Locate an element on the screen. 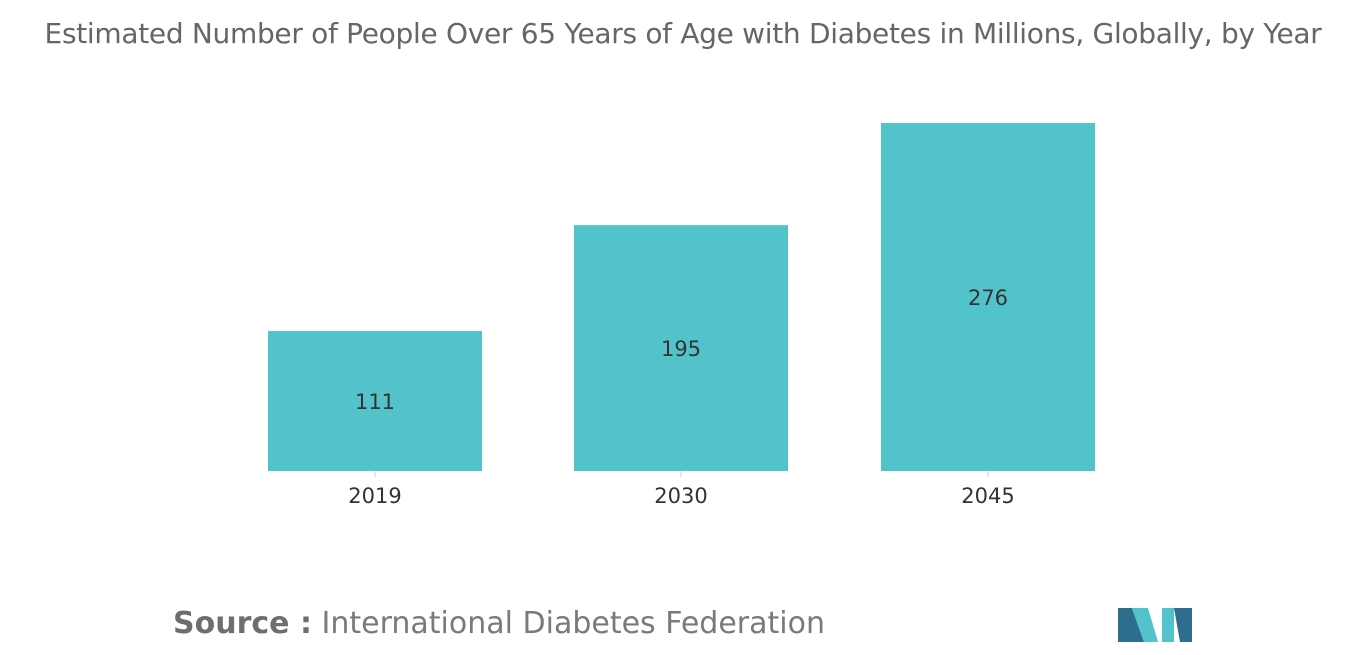 Image resolution: width=1366 pixels, height=655 pixels. data-label-2030: 195 is located at coordinates (681, 349).